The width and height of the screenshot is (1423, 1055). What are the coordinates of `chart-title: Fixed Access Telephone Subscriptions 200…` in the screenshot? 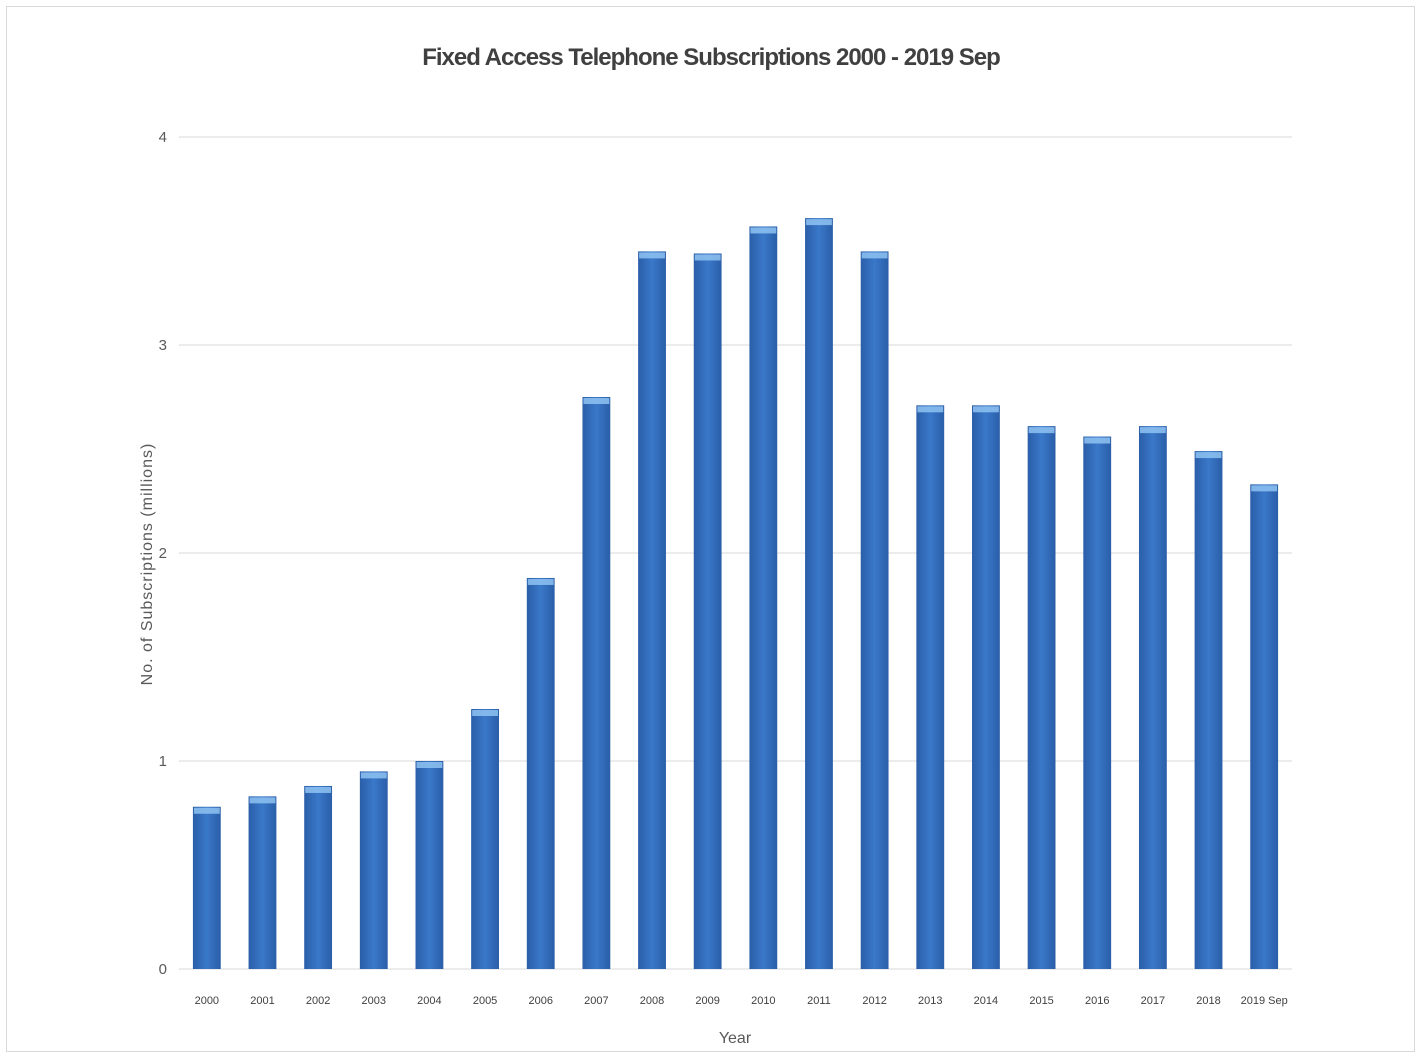 It's located at (711, 57).